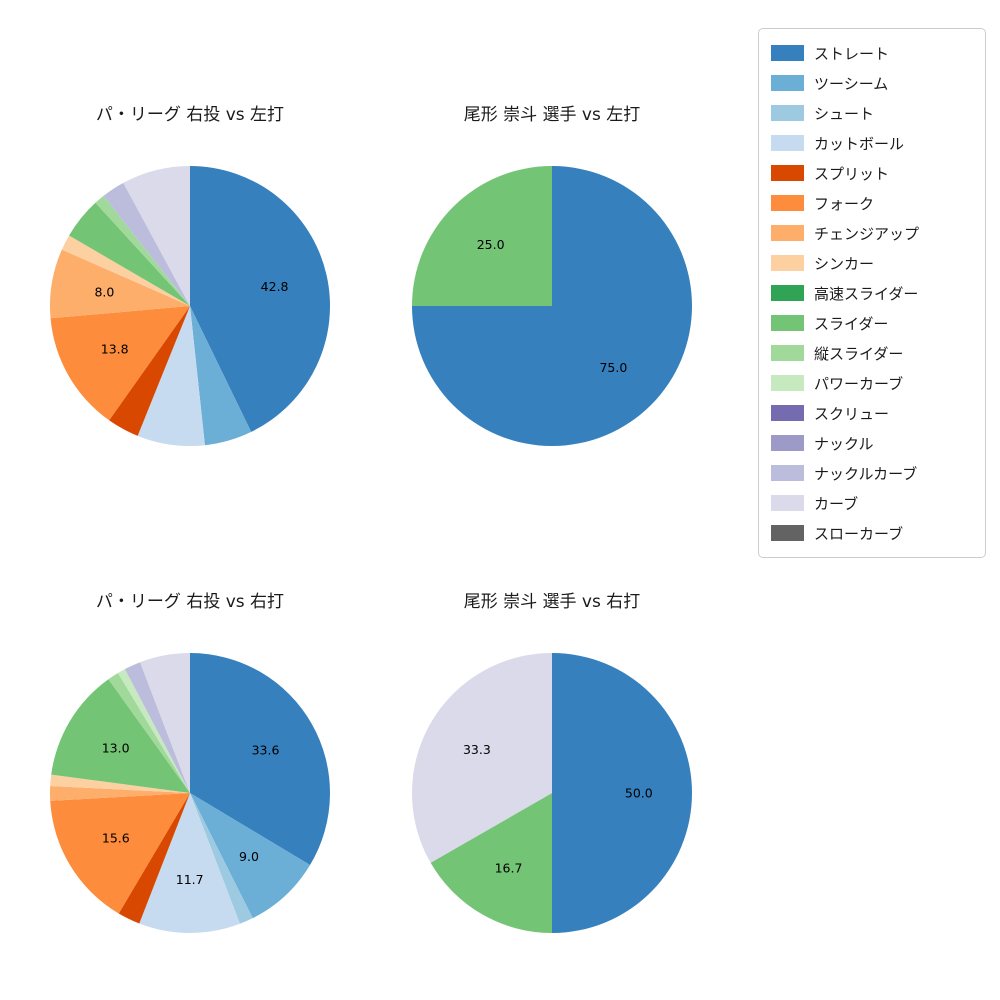 The width and height of the screenshot is (1000, 1000). I want to click on legend-item: シュート, so click(872, 113).